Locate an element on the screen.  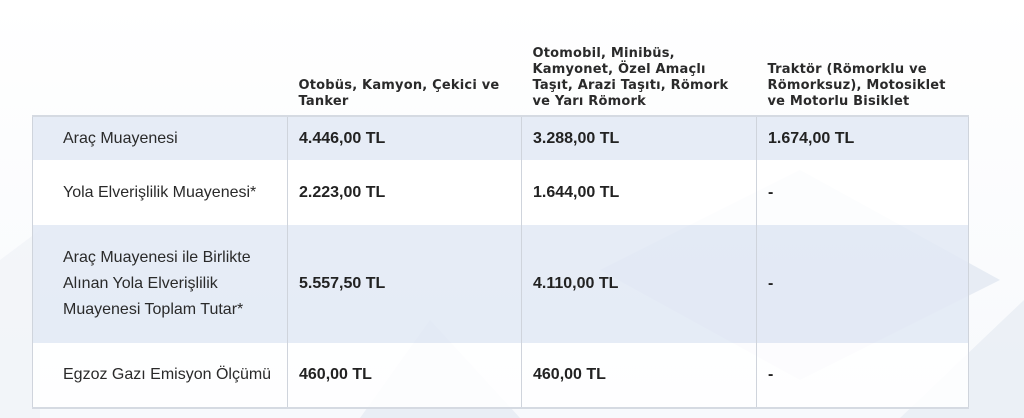
cell-value: 4.446,00 TL is located at coordinates (404, 137).